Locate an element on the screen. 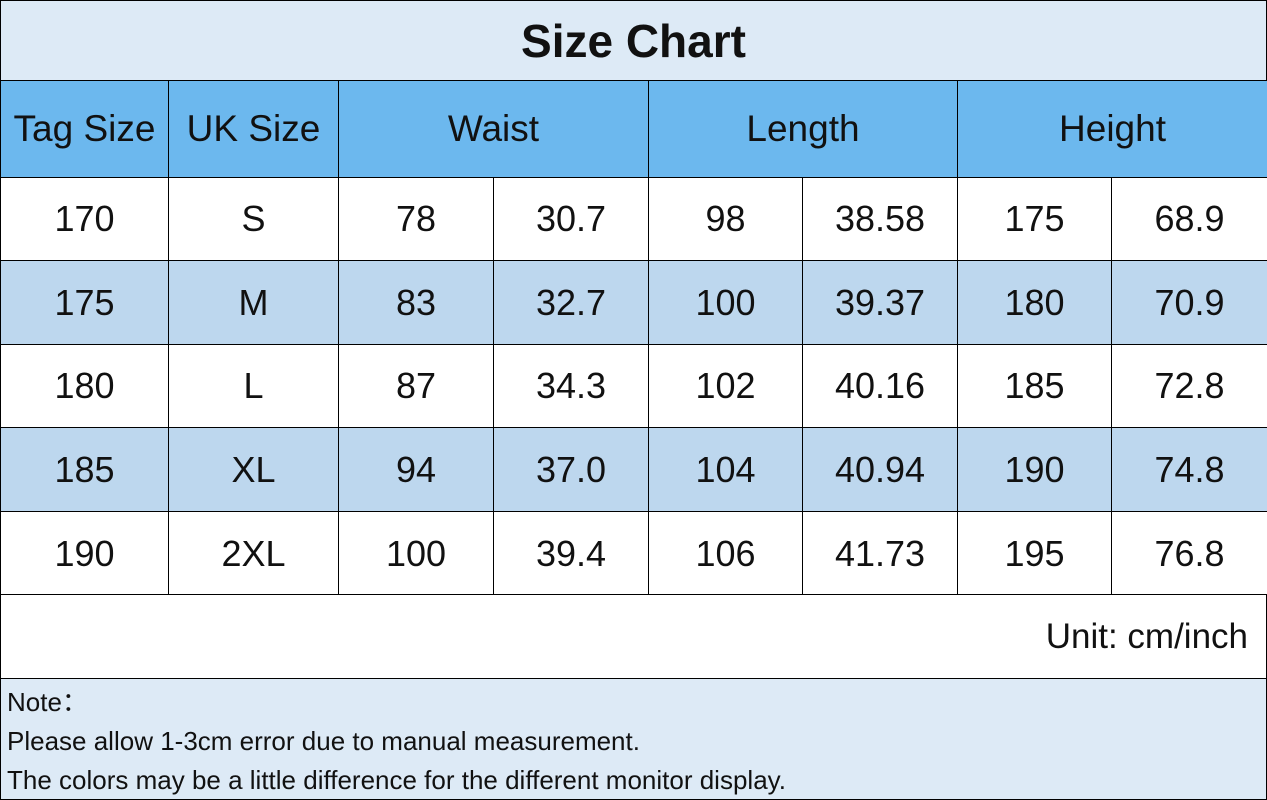  table-cell: 98 is located at coordinates (725, 219).